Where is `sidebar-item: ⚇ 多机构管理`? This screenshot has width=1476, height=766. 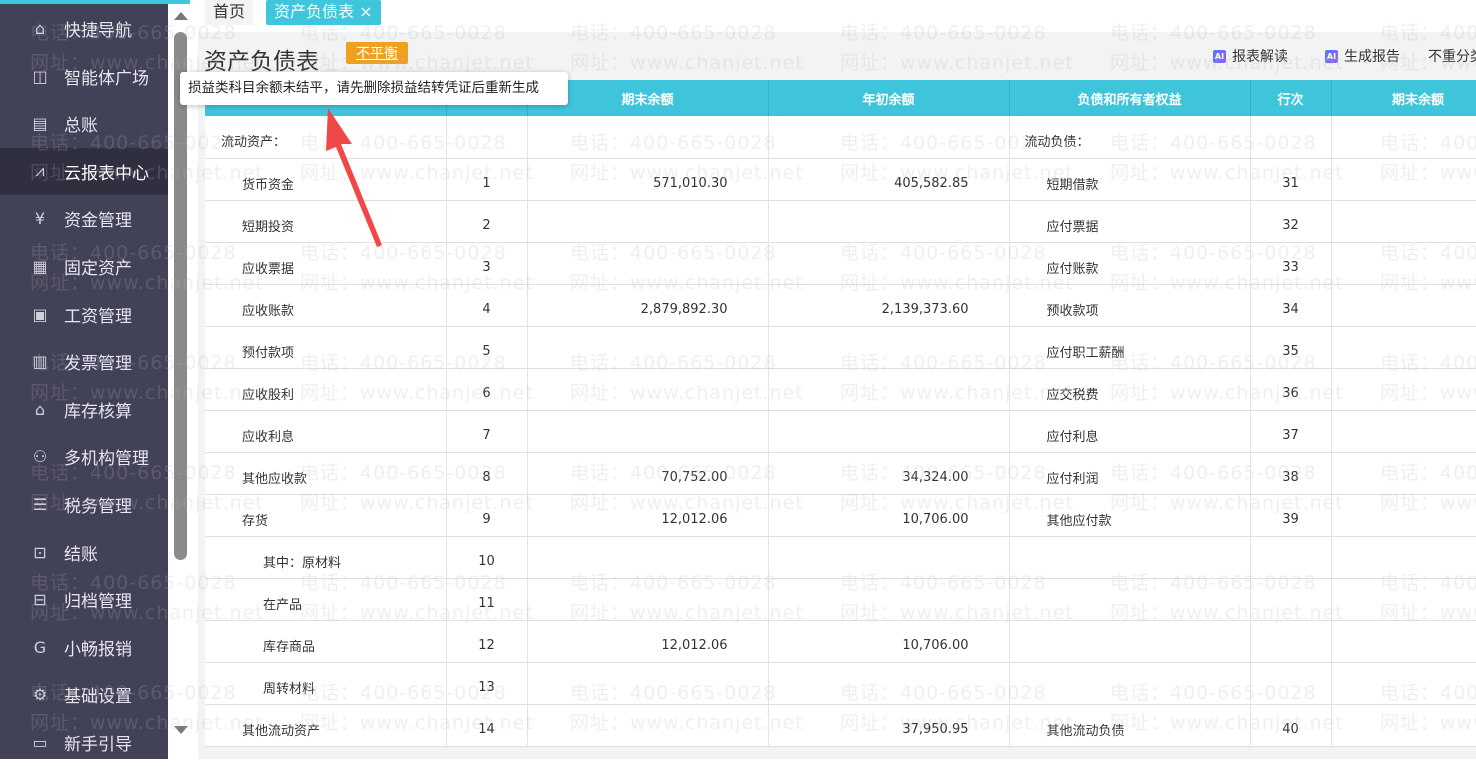
sidebar-item: ⚇ 多机构管理 is located at coordinates (84, 456).